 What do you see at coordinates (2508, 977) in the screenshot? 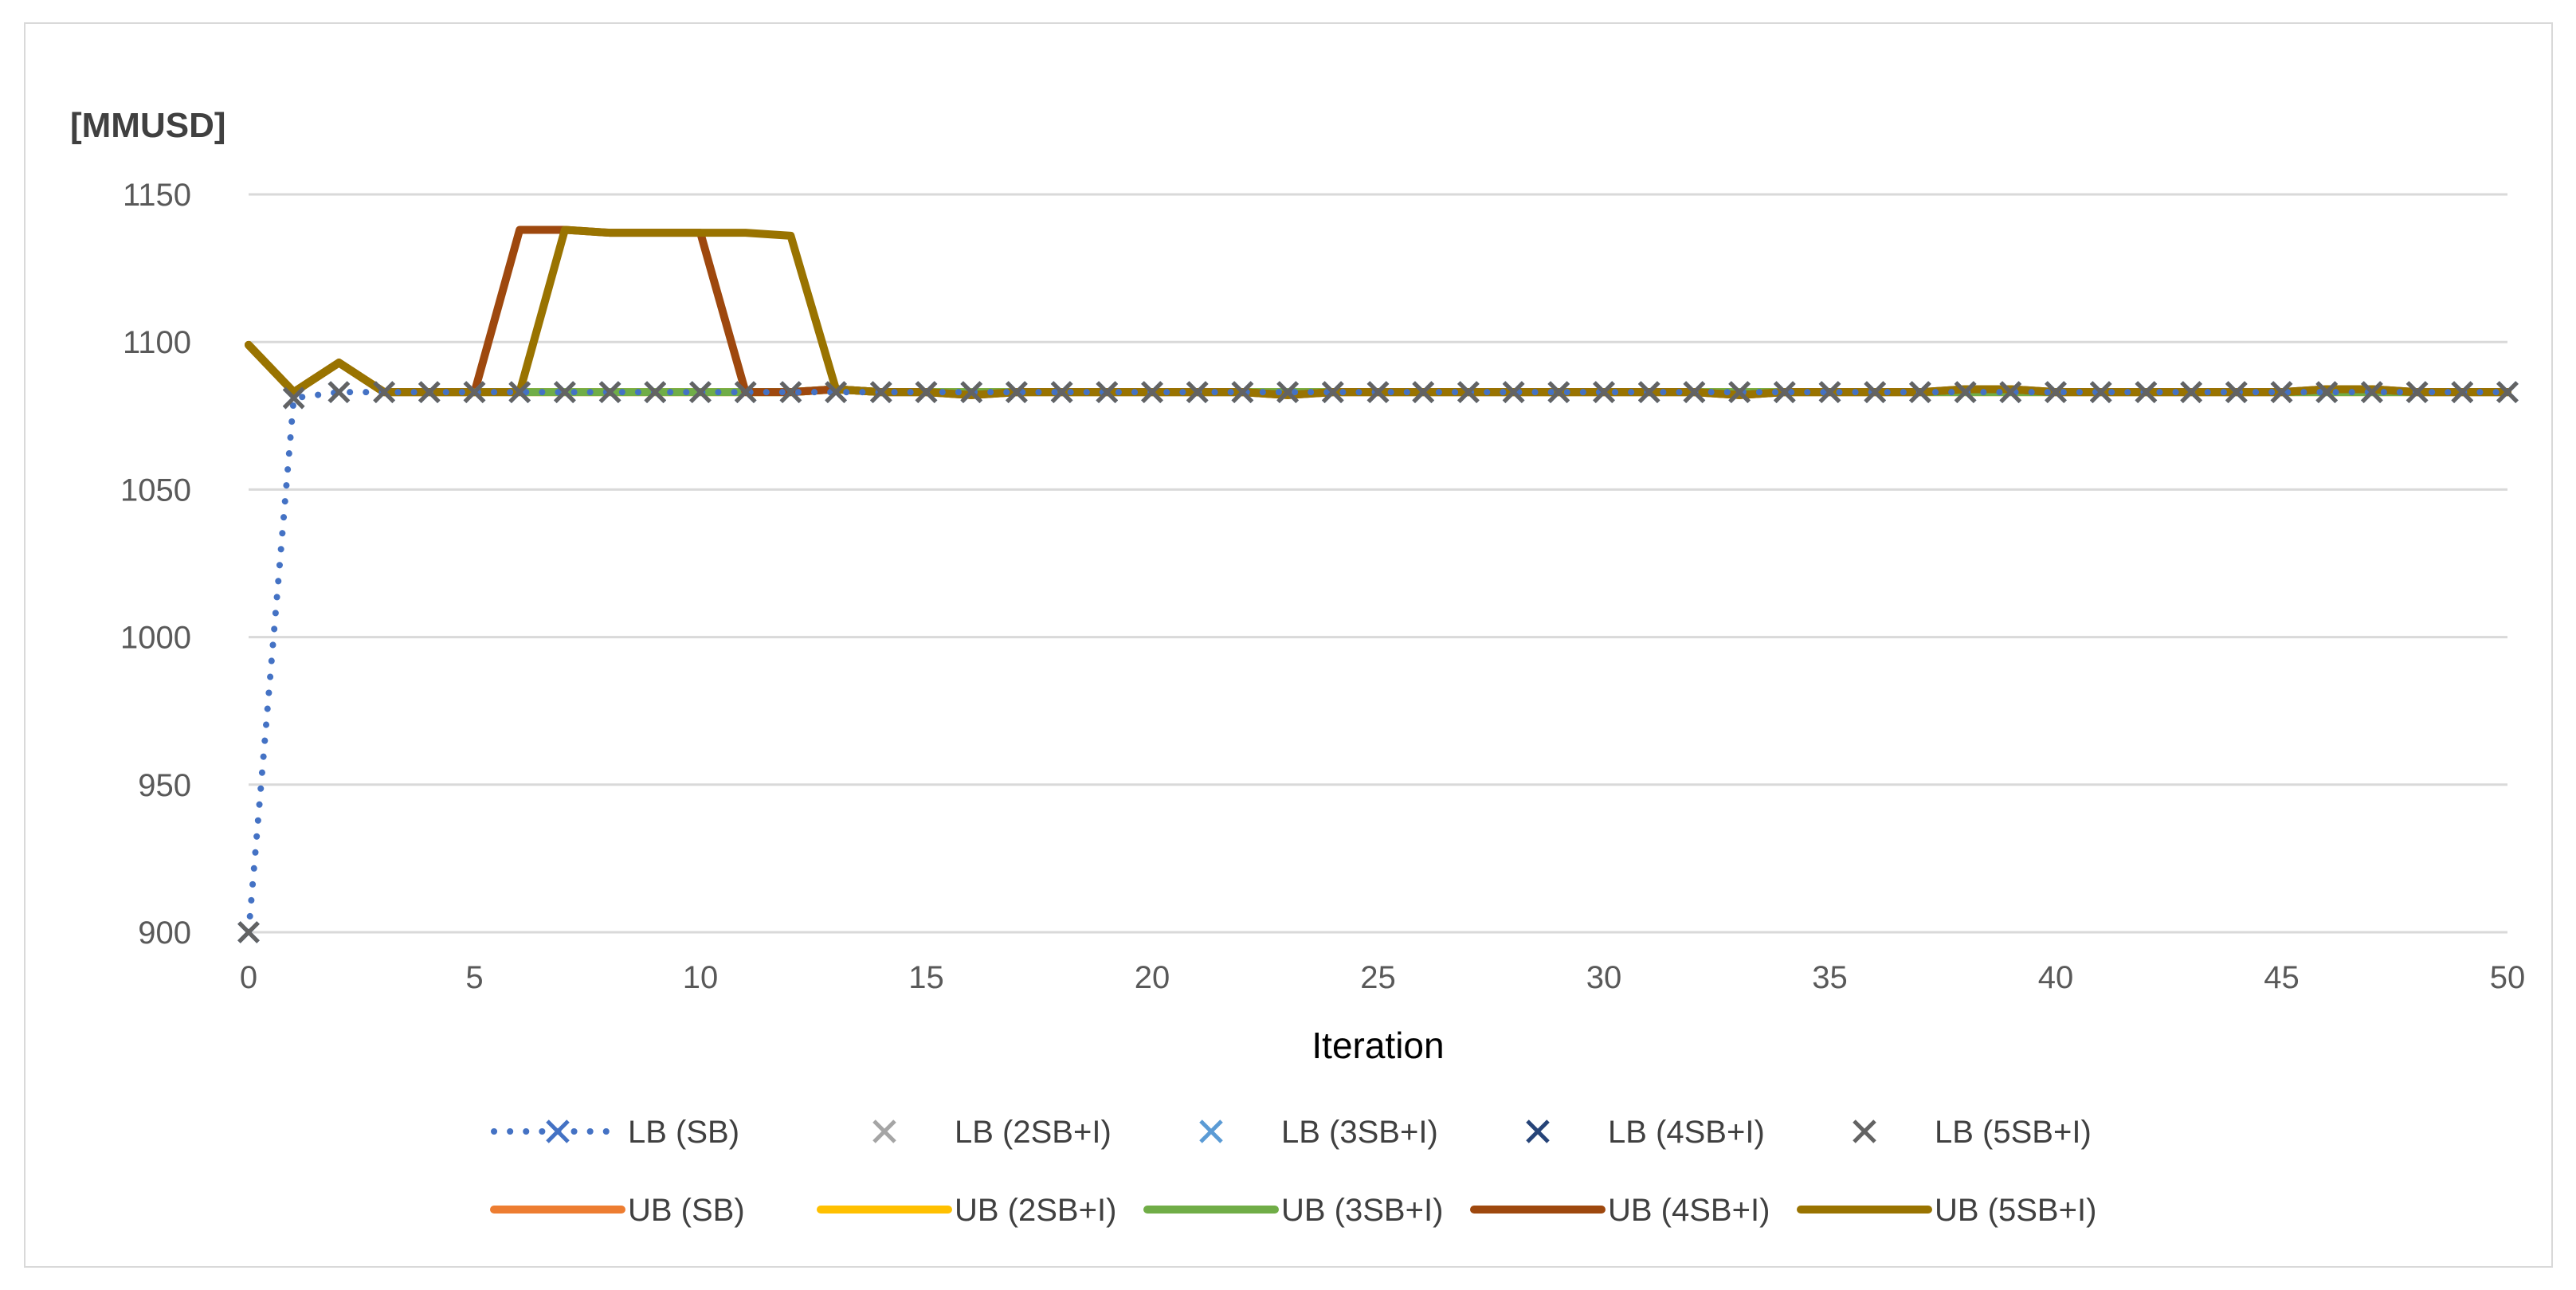
I see `x-tick-label: 50` at bounding box center [2508, 977].